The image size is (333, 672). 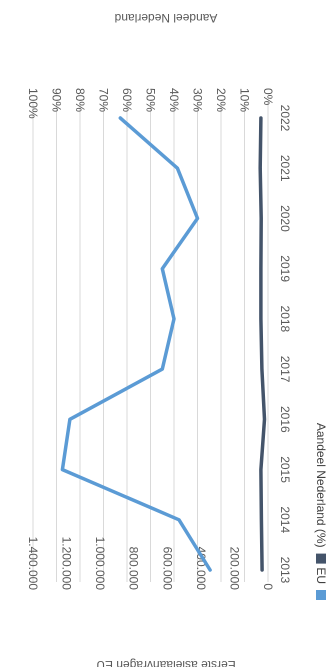 What do you see at coordinates (262, 344) in the screenshot?
I see `series-line-aandeel-nederland` at bounding box center [262, 344].